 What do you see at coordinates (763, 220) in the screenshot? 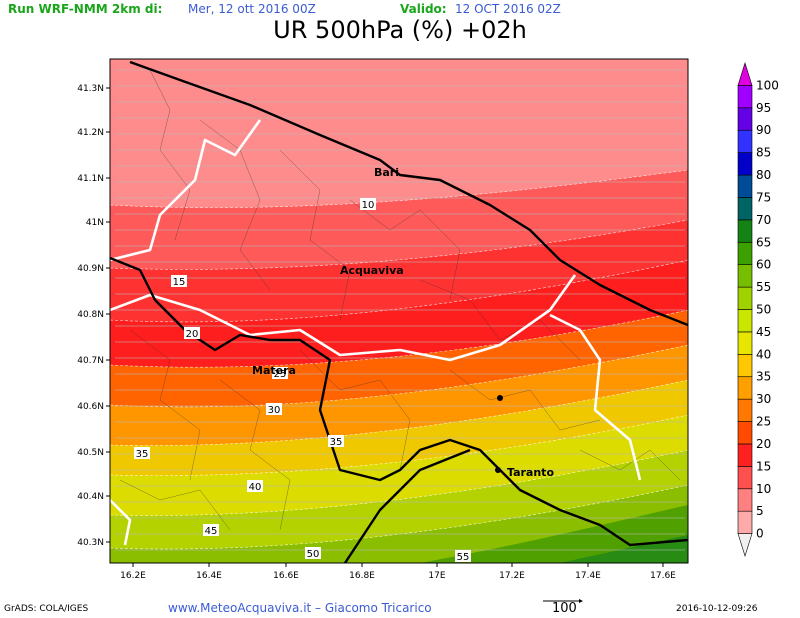
I see `colorbar-label: 70` at bounding box center [763, 220].